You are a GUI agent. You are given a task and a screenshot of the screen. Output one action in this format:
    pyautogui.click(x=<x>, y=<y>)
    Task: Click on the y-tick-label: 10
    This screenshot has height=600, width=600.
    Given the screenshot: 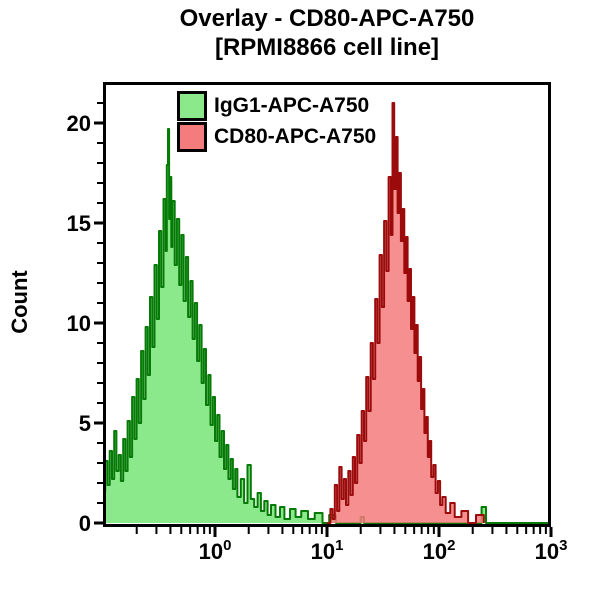 What is the action you would take?
    pyautogui.click(x=79, y=323)
    